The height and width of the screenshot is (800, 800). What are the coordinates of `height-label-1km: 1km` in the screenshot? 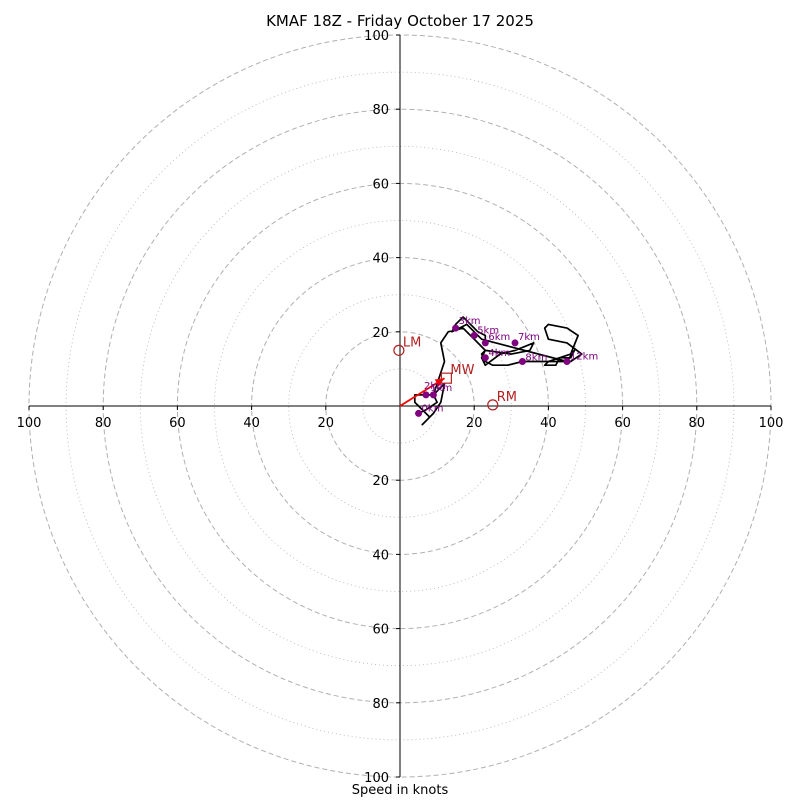 It's located at (441, 388).